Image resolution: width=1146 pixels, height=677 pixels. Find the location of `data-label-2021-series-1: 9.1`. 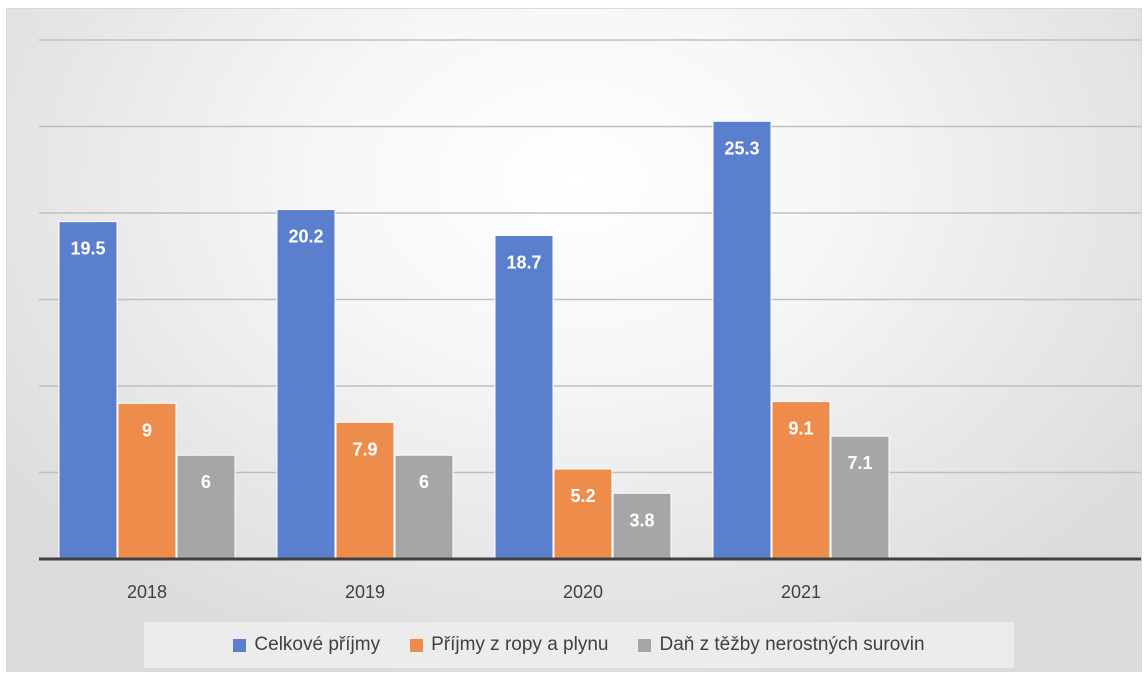

data-label-2021-series-1: 9.1 is located at coordinates (800, 429).